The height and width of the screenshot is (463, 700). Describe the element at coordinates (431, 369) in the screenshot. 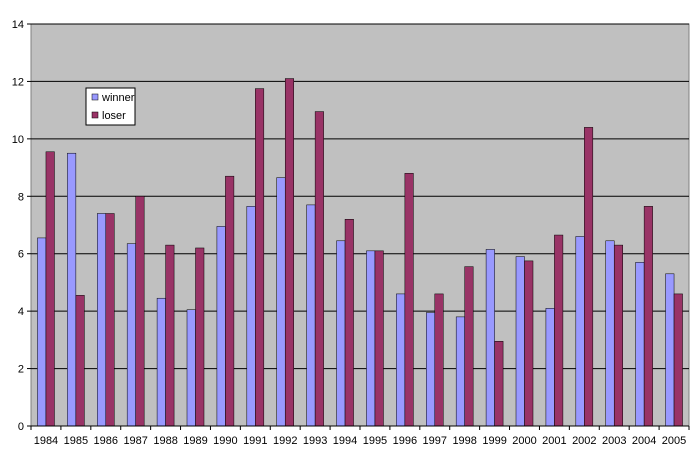

I see `bar-winner-1997` at that location.